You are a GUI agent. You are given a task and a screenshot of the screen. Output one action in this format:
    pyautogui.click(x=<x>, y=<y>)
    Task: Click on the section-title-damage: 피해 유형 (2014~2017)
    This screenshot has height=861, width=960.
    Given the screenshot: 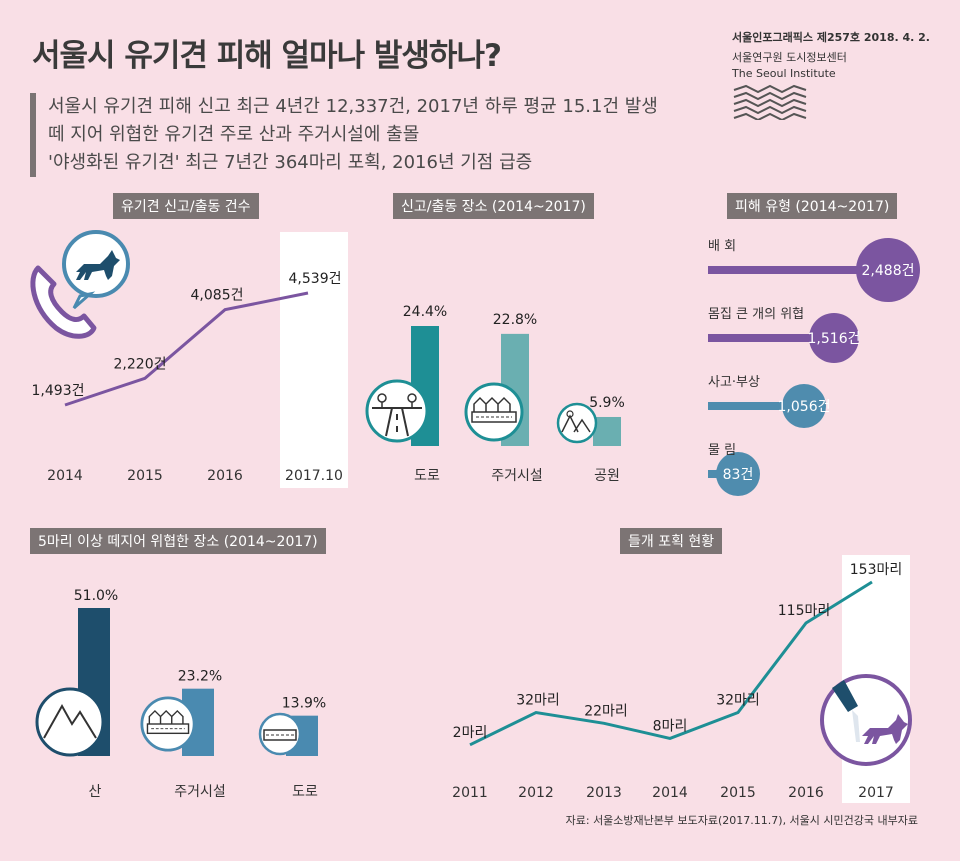 What is the action you would take?
    pyautogui.click(x=812, y=206)
    